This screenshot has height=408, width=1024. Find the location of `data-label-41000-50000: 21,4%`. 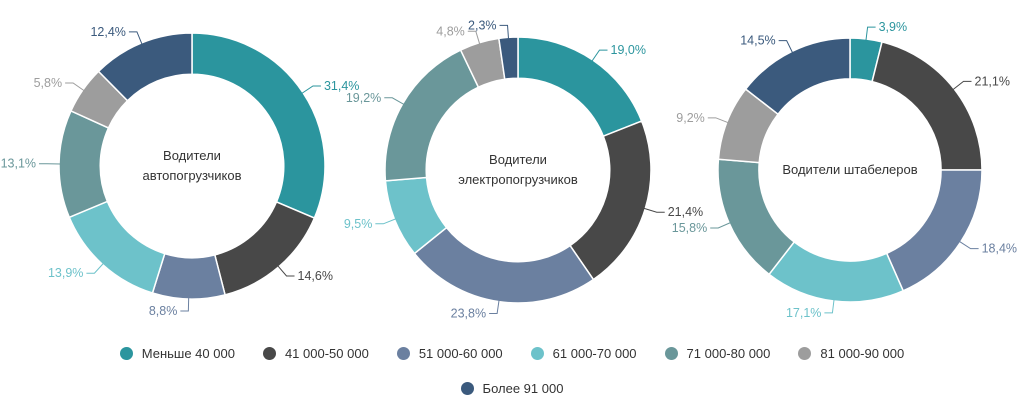

data-label-41000-50000: 21,4% is located at coordinates (685, 212).